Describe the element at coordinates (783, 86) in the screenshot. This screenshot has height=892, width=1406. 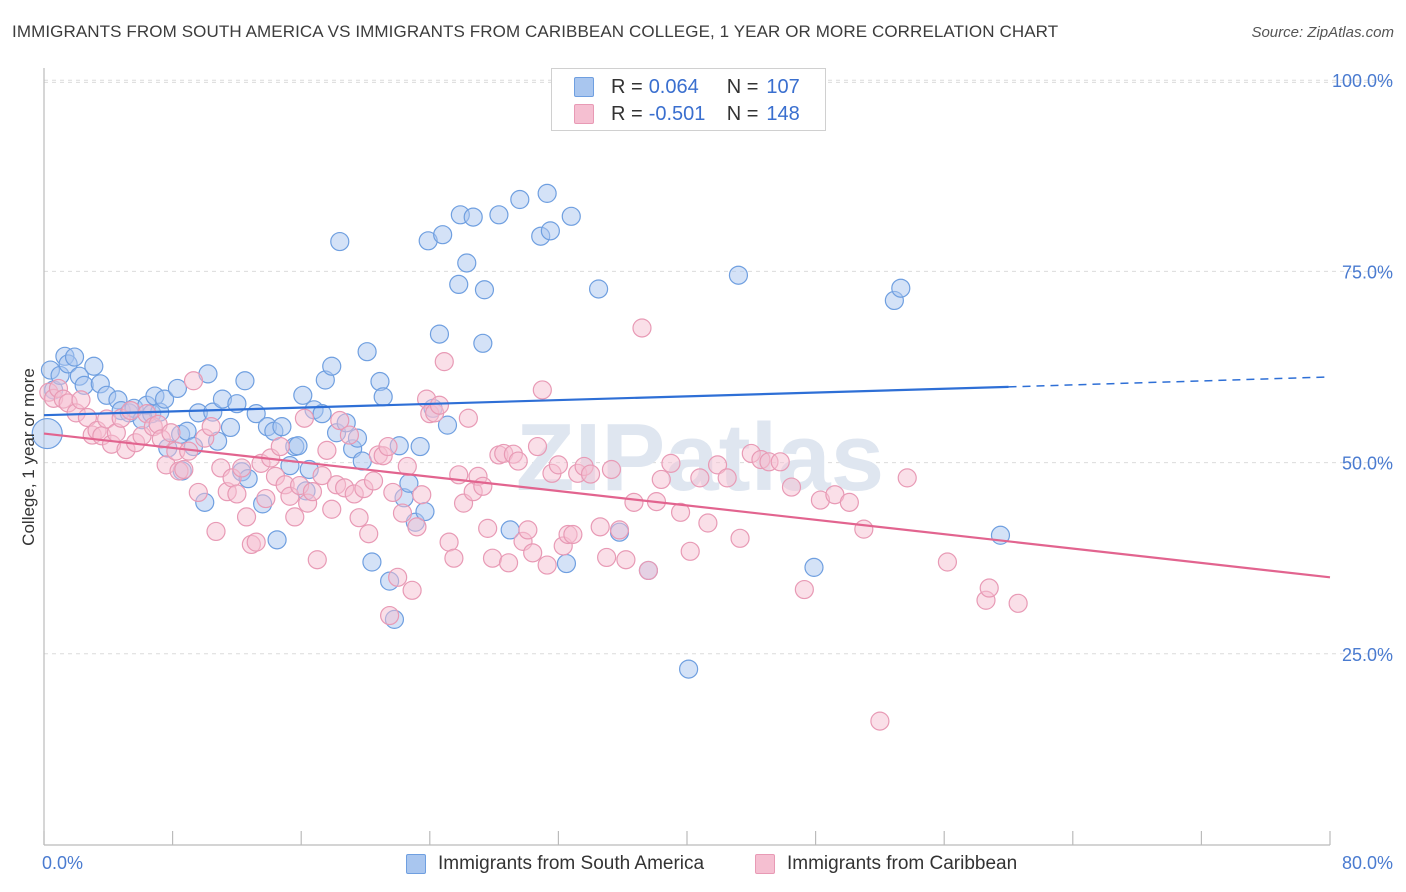
I see `n-value: 107` at that location.